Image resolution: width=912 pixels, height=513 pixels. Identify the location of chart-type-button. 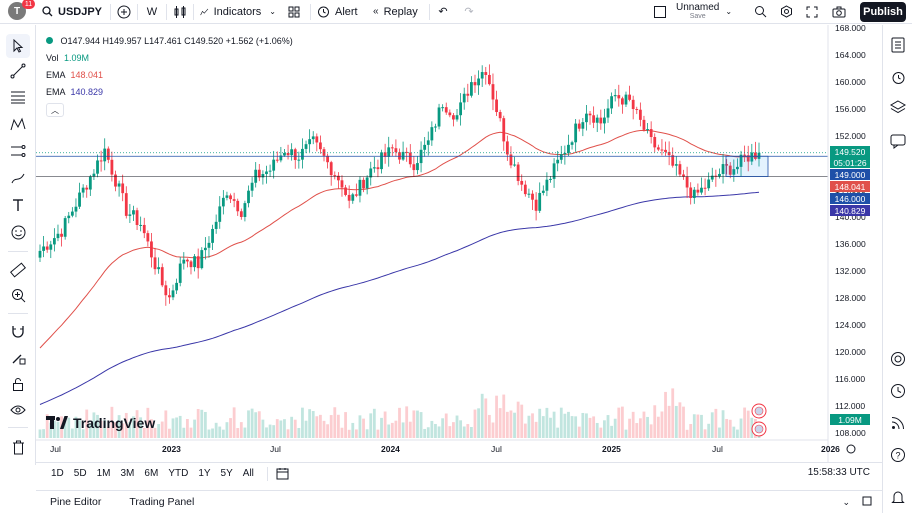
(180, 12).